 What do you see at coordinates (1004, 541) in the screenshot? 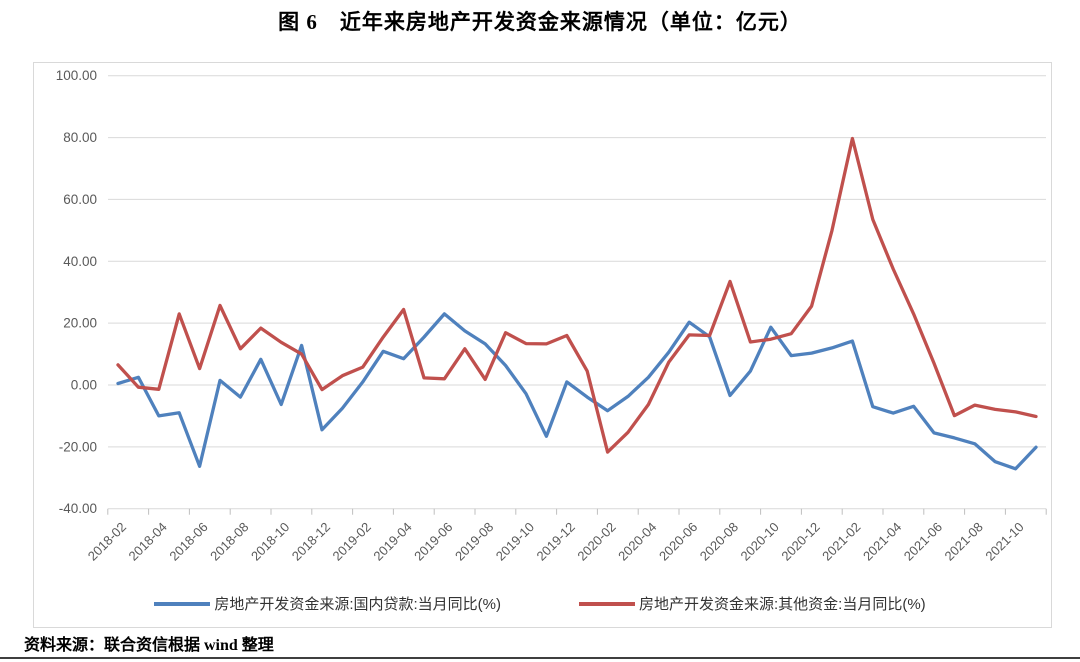
I see `x-axis-label-2021-10: 2021-10` at bounding box center [1004, 541].